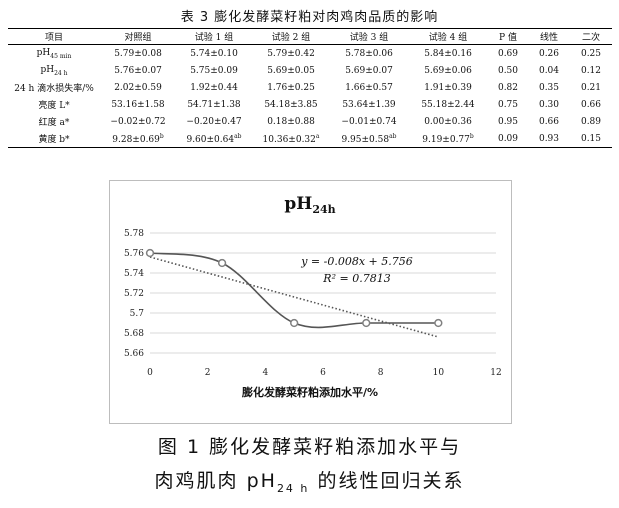 The height and width of the screenshot is (508, 619). What do you see at coordinates (591, 70) in the screenshot?
I see `cell-value: 0.12` at bounding box center [591, 70].